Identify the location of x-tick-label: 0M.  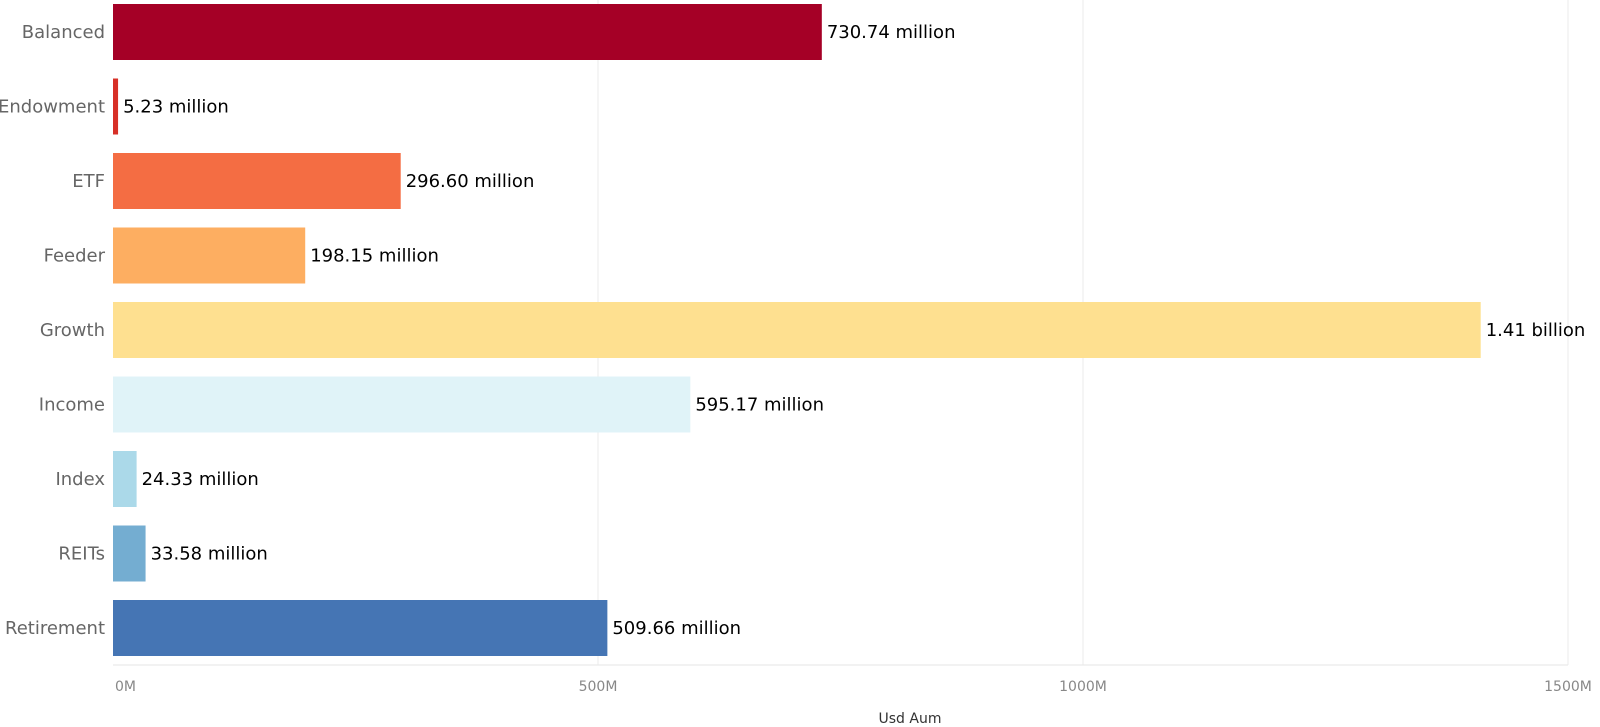
(125, 687).